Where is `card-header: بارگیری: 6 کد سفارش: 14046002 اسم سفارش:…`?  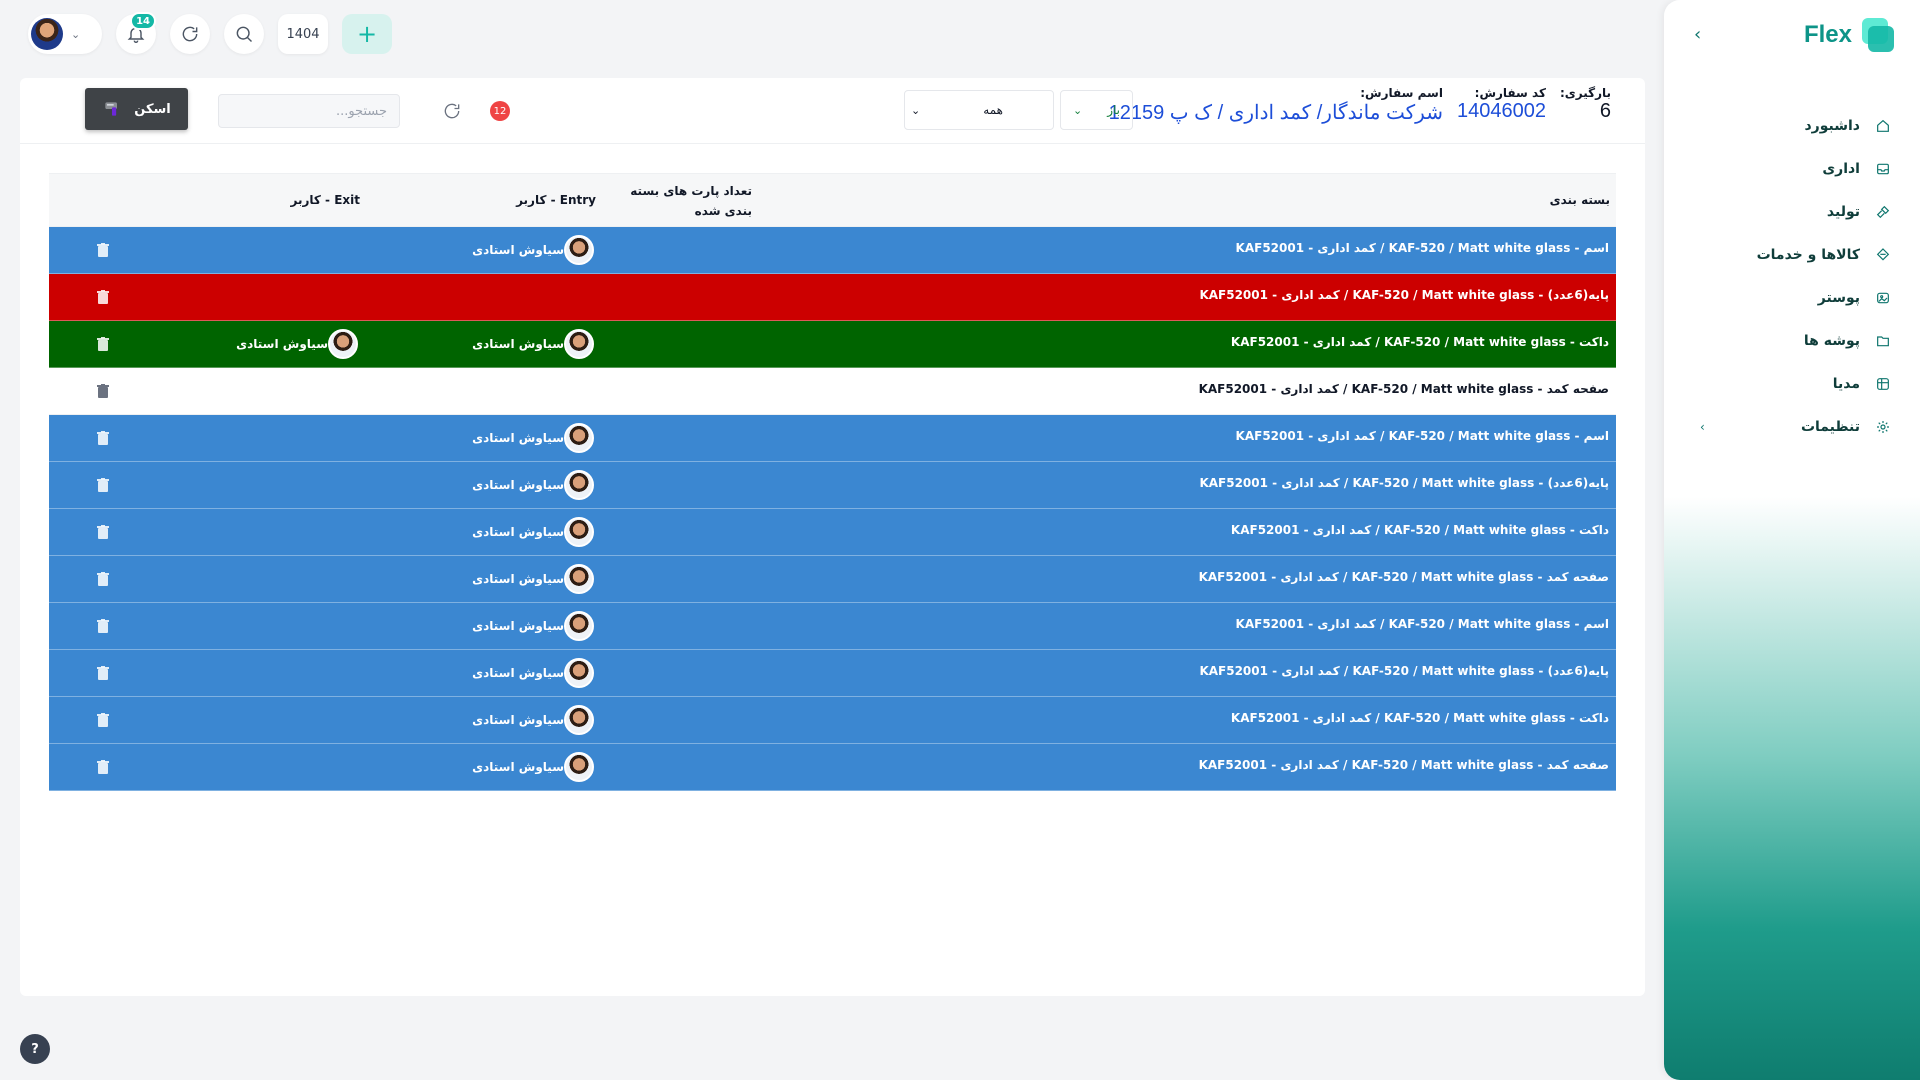 card-header: بارگیری: 6 کد سفارش: 14046002 اسم سفارش:… is located at coordinates (832, 111).